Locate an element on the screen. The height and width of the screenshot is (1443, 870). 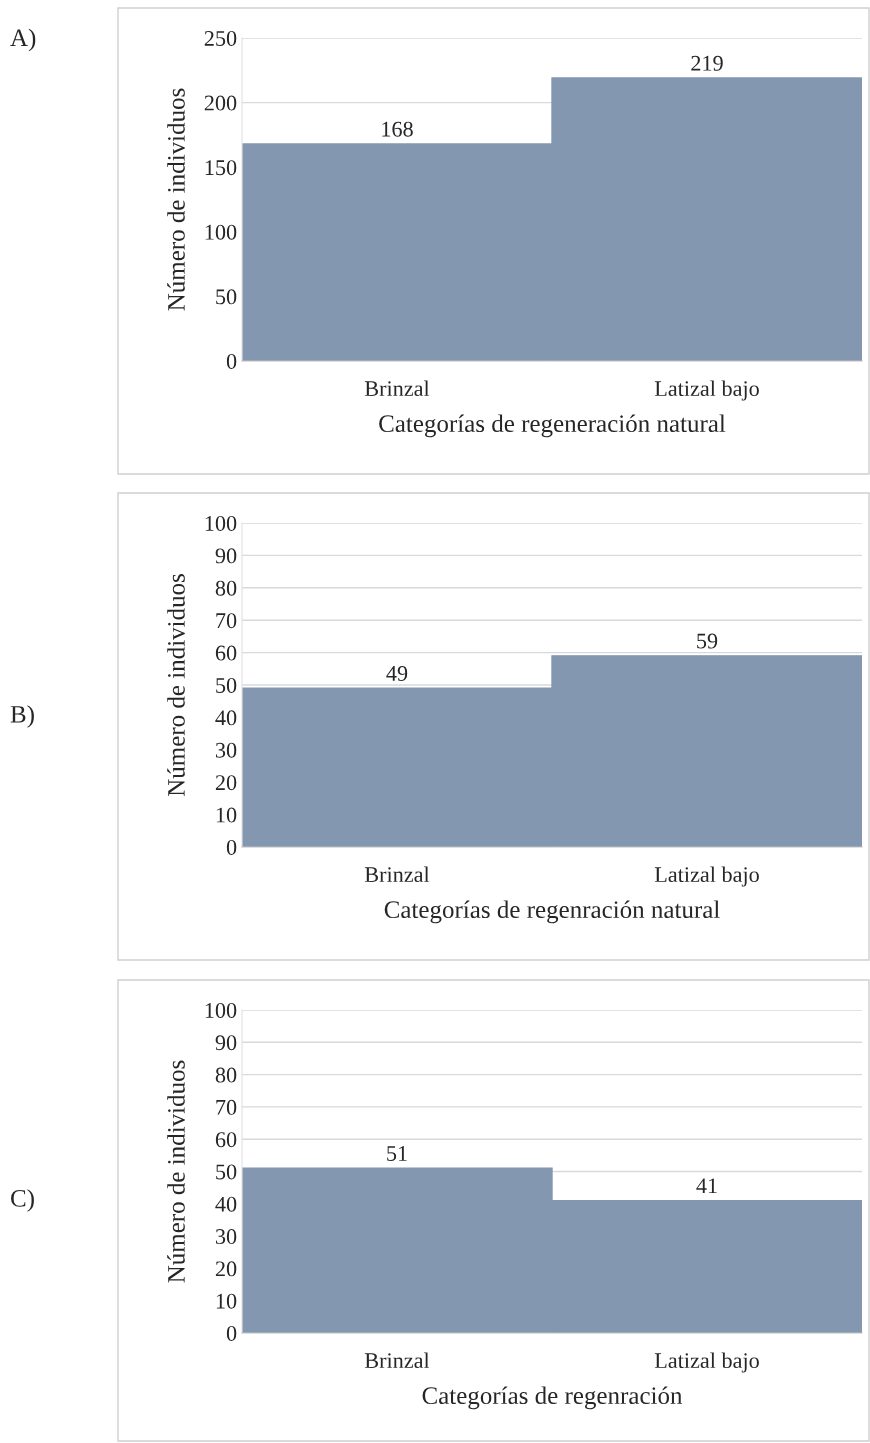
data-label: 219 is located at coordinates (707, 63).